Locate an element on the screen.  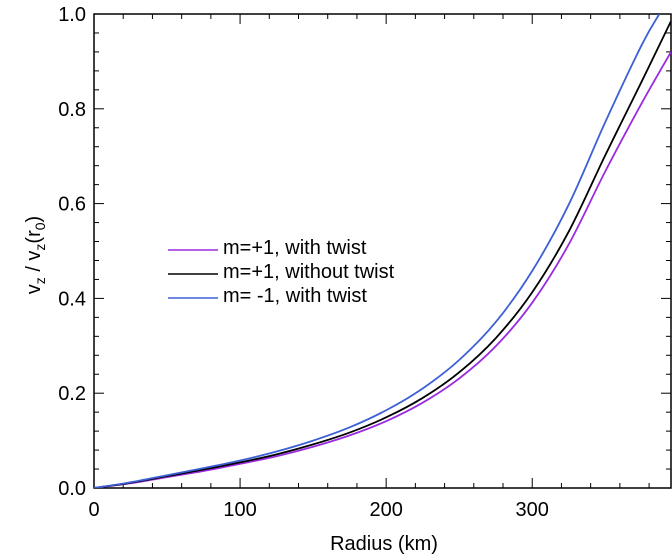
y-tick-label: 0.4 is located at coordinates (72, 299).